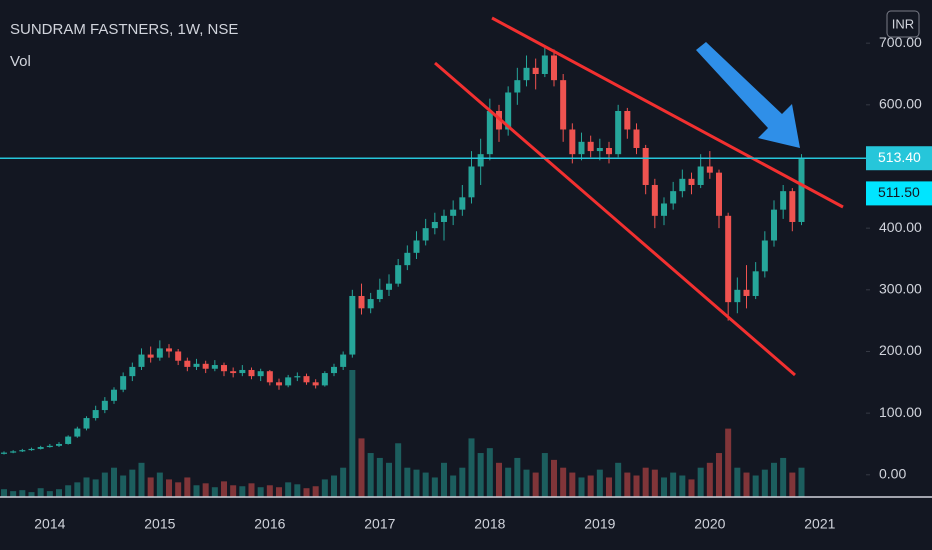  I want to click on currency-label: INR, so click(903, 23).